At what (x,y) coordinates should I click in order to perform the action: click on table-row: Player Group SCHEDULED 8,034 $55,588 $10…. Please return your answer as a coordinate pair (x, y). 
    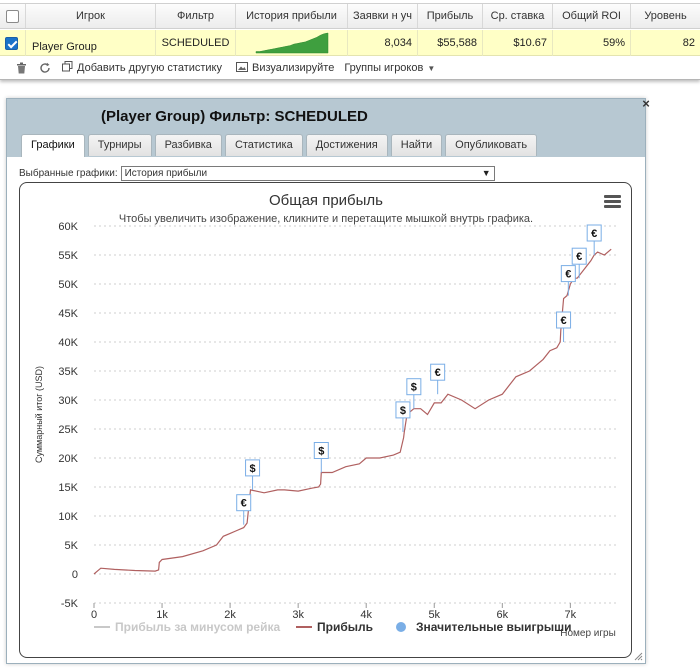
    Looking at the image, I should click on (350, 43).